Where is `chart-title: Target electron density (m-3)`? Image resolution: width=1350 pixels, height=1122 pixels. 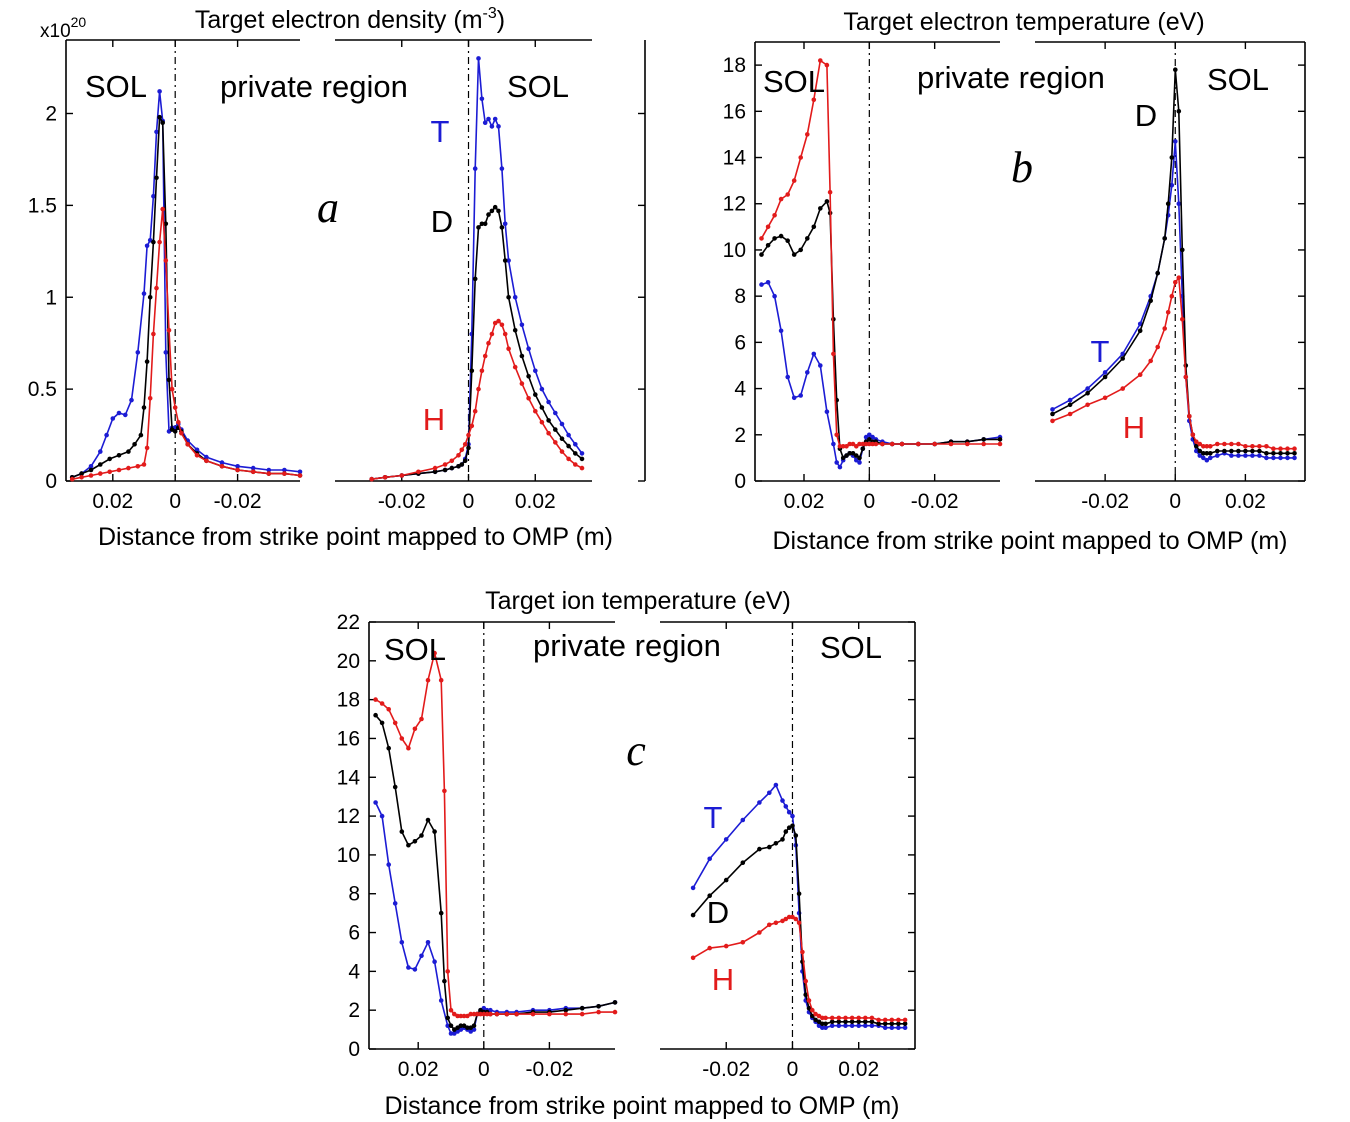 chart-title: Target electron density (m-3) is located at coordinates (350, 19).